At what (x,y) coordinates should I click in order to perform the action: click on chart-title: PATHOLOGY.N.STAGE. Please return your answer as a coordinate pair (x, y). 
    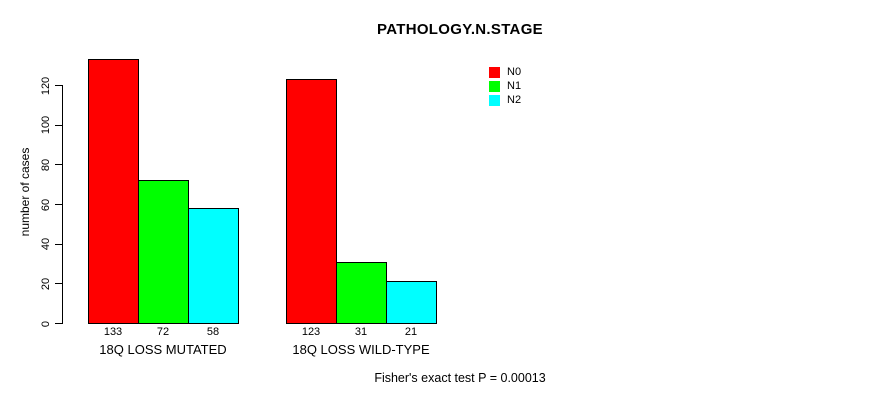
    Looking at the image, I should click on (460, 29).